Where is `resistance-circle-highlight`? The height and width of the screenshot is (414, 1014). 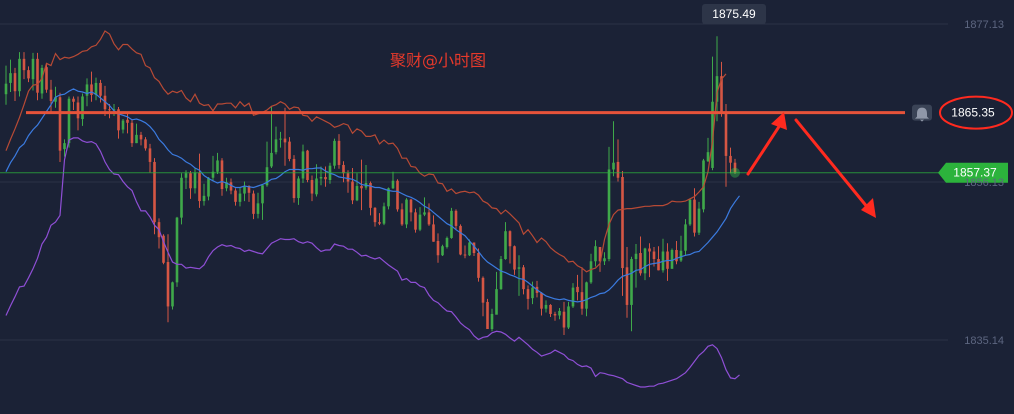 resistance-circle-highlight is located at coordinates (976, 112).